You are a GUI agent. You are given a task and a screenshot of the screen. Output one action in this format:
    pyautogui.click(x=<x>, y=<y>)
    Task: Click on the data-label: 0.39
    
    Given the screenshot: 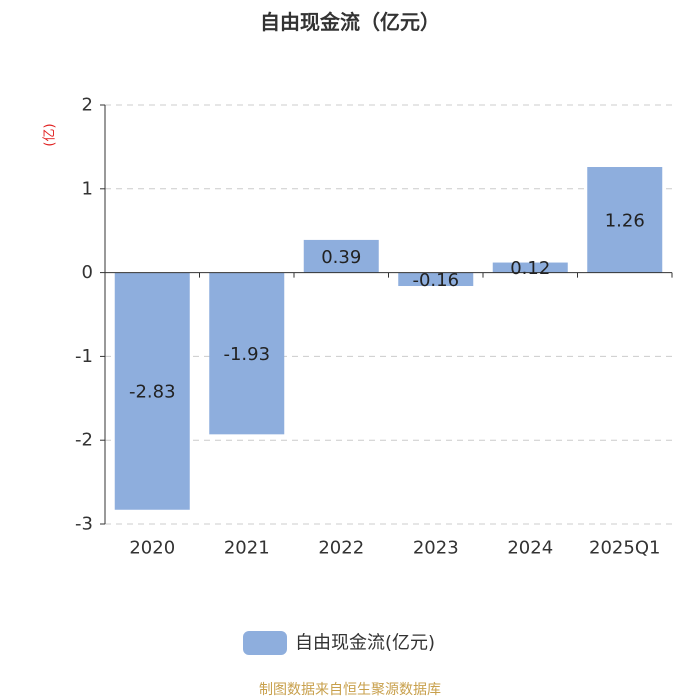 What is the action you would take?
    pyautogui.click(x=341, y=257)
    